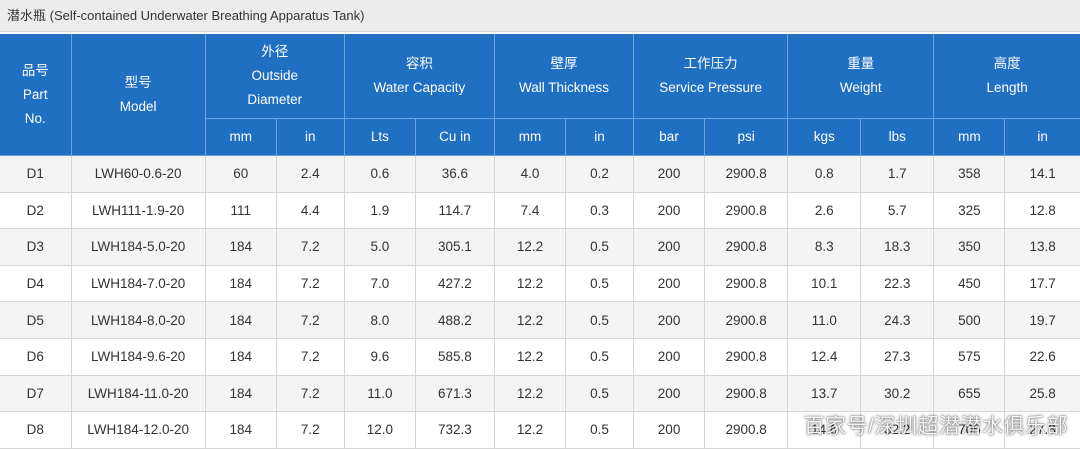 The width and height of the screenshot is (1080, 449). I want to click on unit-header: psi, so click(746, 137).